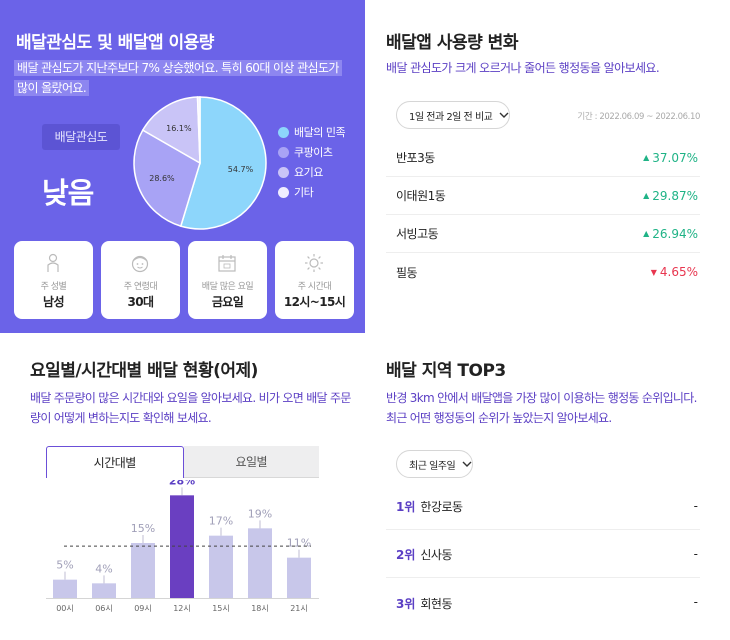 The width and height of the screenshot is (730, 640). I want to click on face-icon, so click(140, 264).